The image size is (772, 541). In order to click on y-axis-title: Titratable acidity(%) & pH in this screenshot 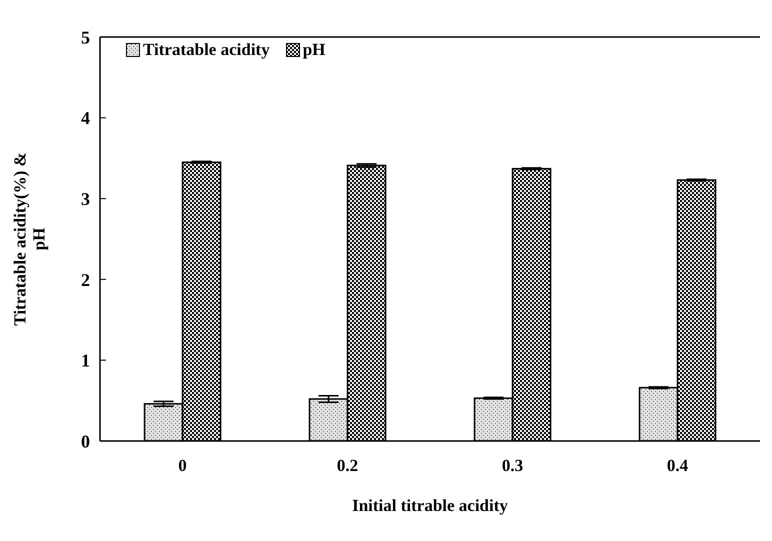, I will do `click(29, 239)`.